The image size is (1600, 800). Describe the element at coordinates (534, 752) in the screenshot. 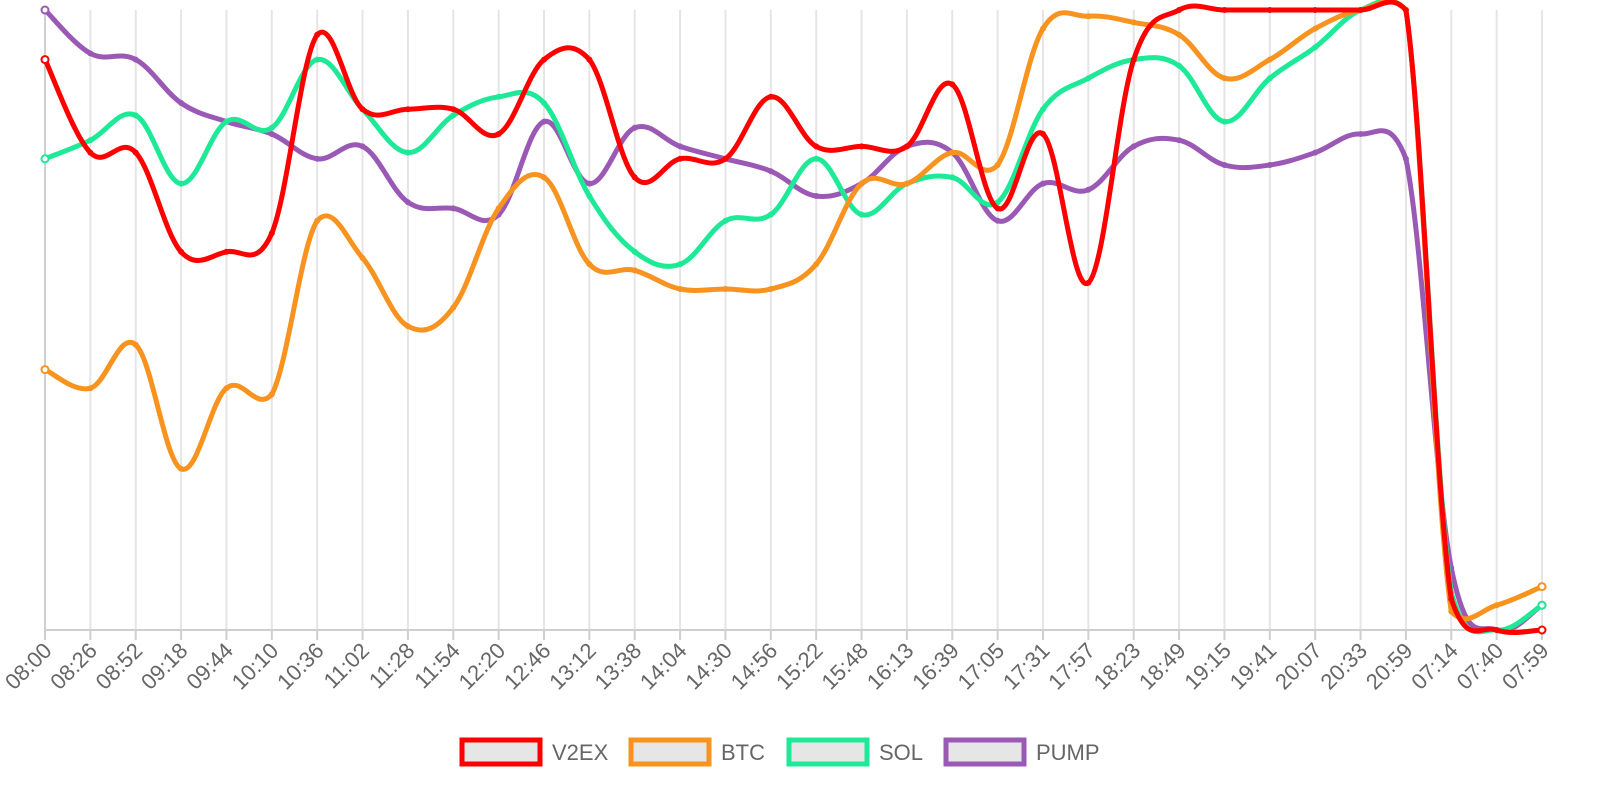

I see `legend-item-v2ex: V2EX` at that location.